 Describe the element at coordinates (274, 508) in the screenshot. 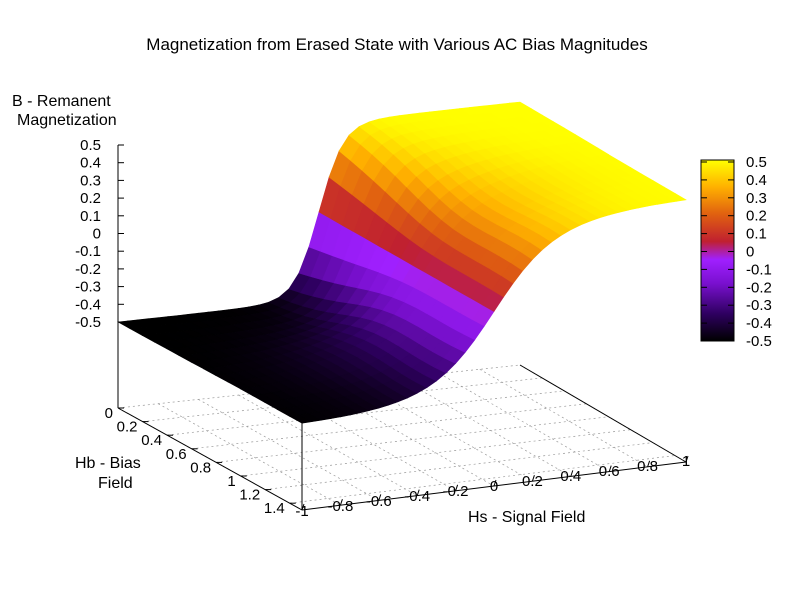

I see `y-tick-label: 1.4` at that location.